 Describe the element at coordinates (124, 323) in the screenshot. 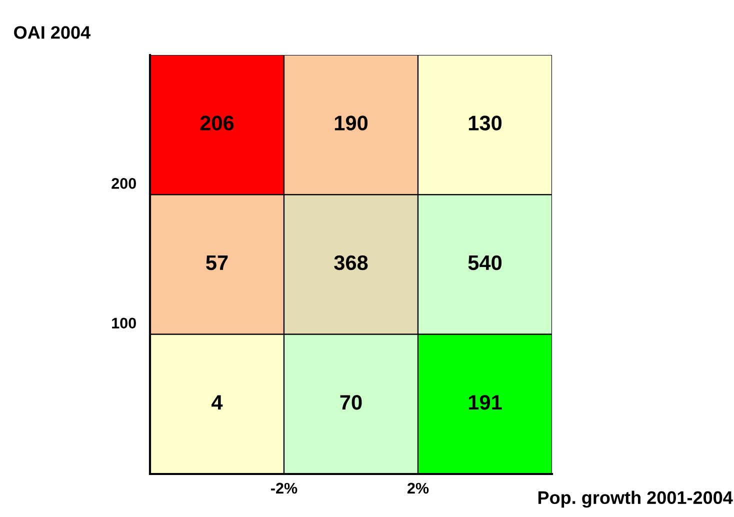

I see `text: 100` at that location.